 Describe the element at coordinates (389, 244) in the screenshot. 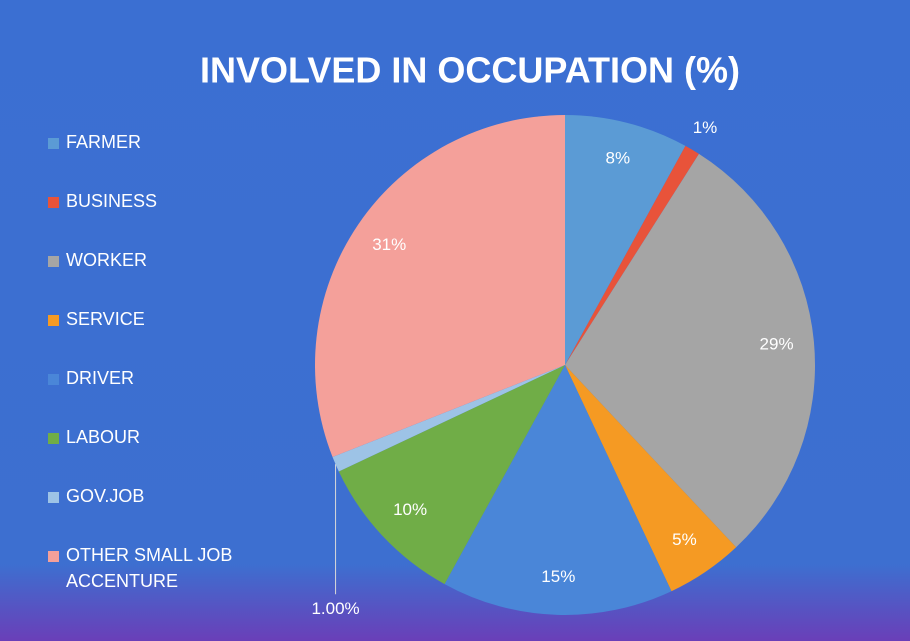

I see `data-label: 31%` at that location.